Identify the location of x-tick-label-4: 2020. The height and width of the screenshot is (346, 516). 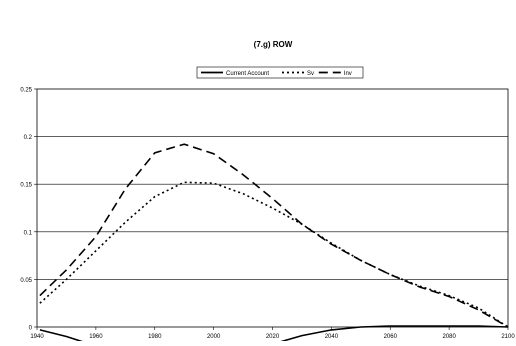
(273, 337).